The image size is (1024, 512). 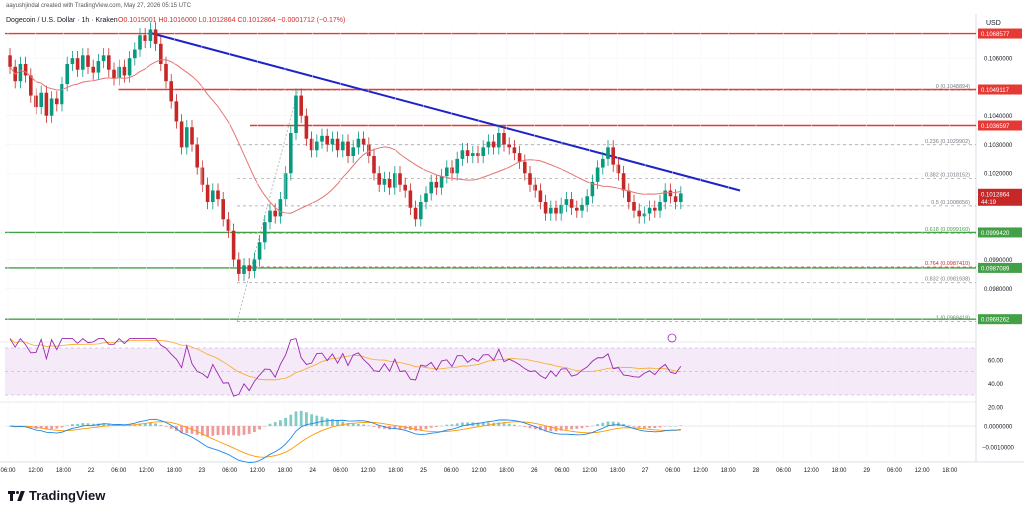 What do you see at coordinates (947, 264) in the screenshot?
I see `fib-level-label: 0.764 (0.0987410)` at bounding box center [947, 264].